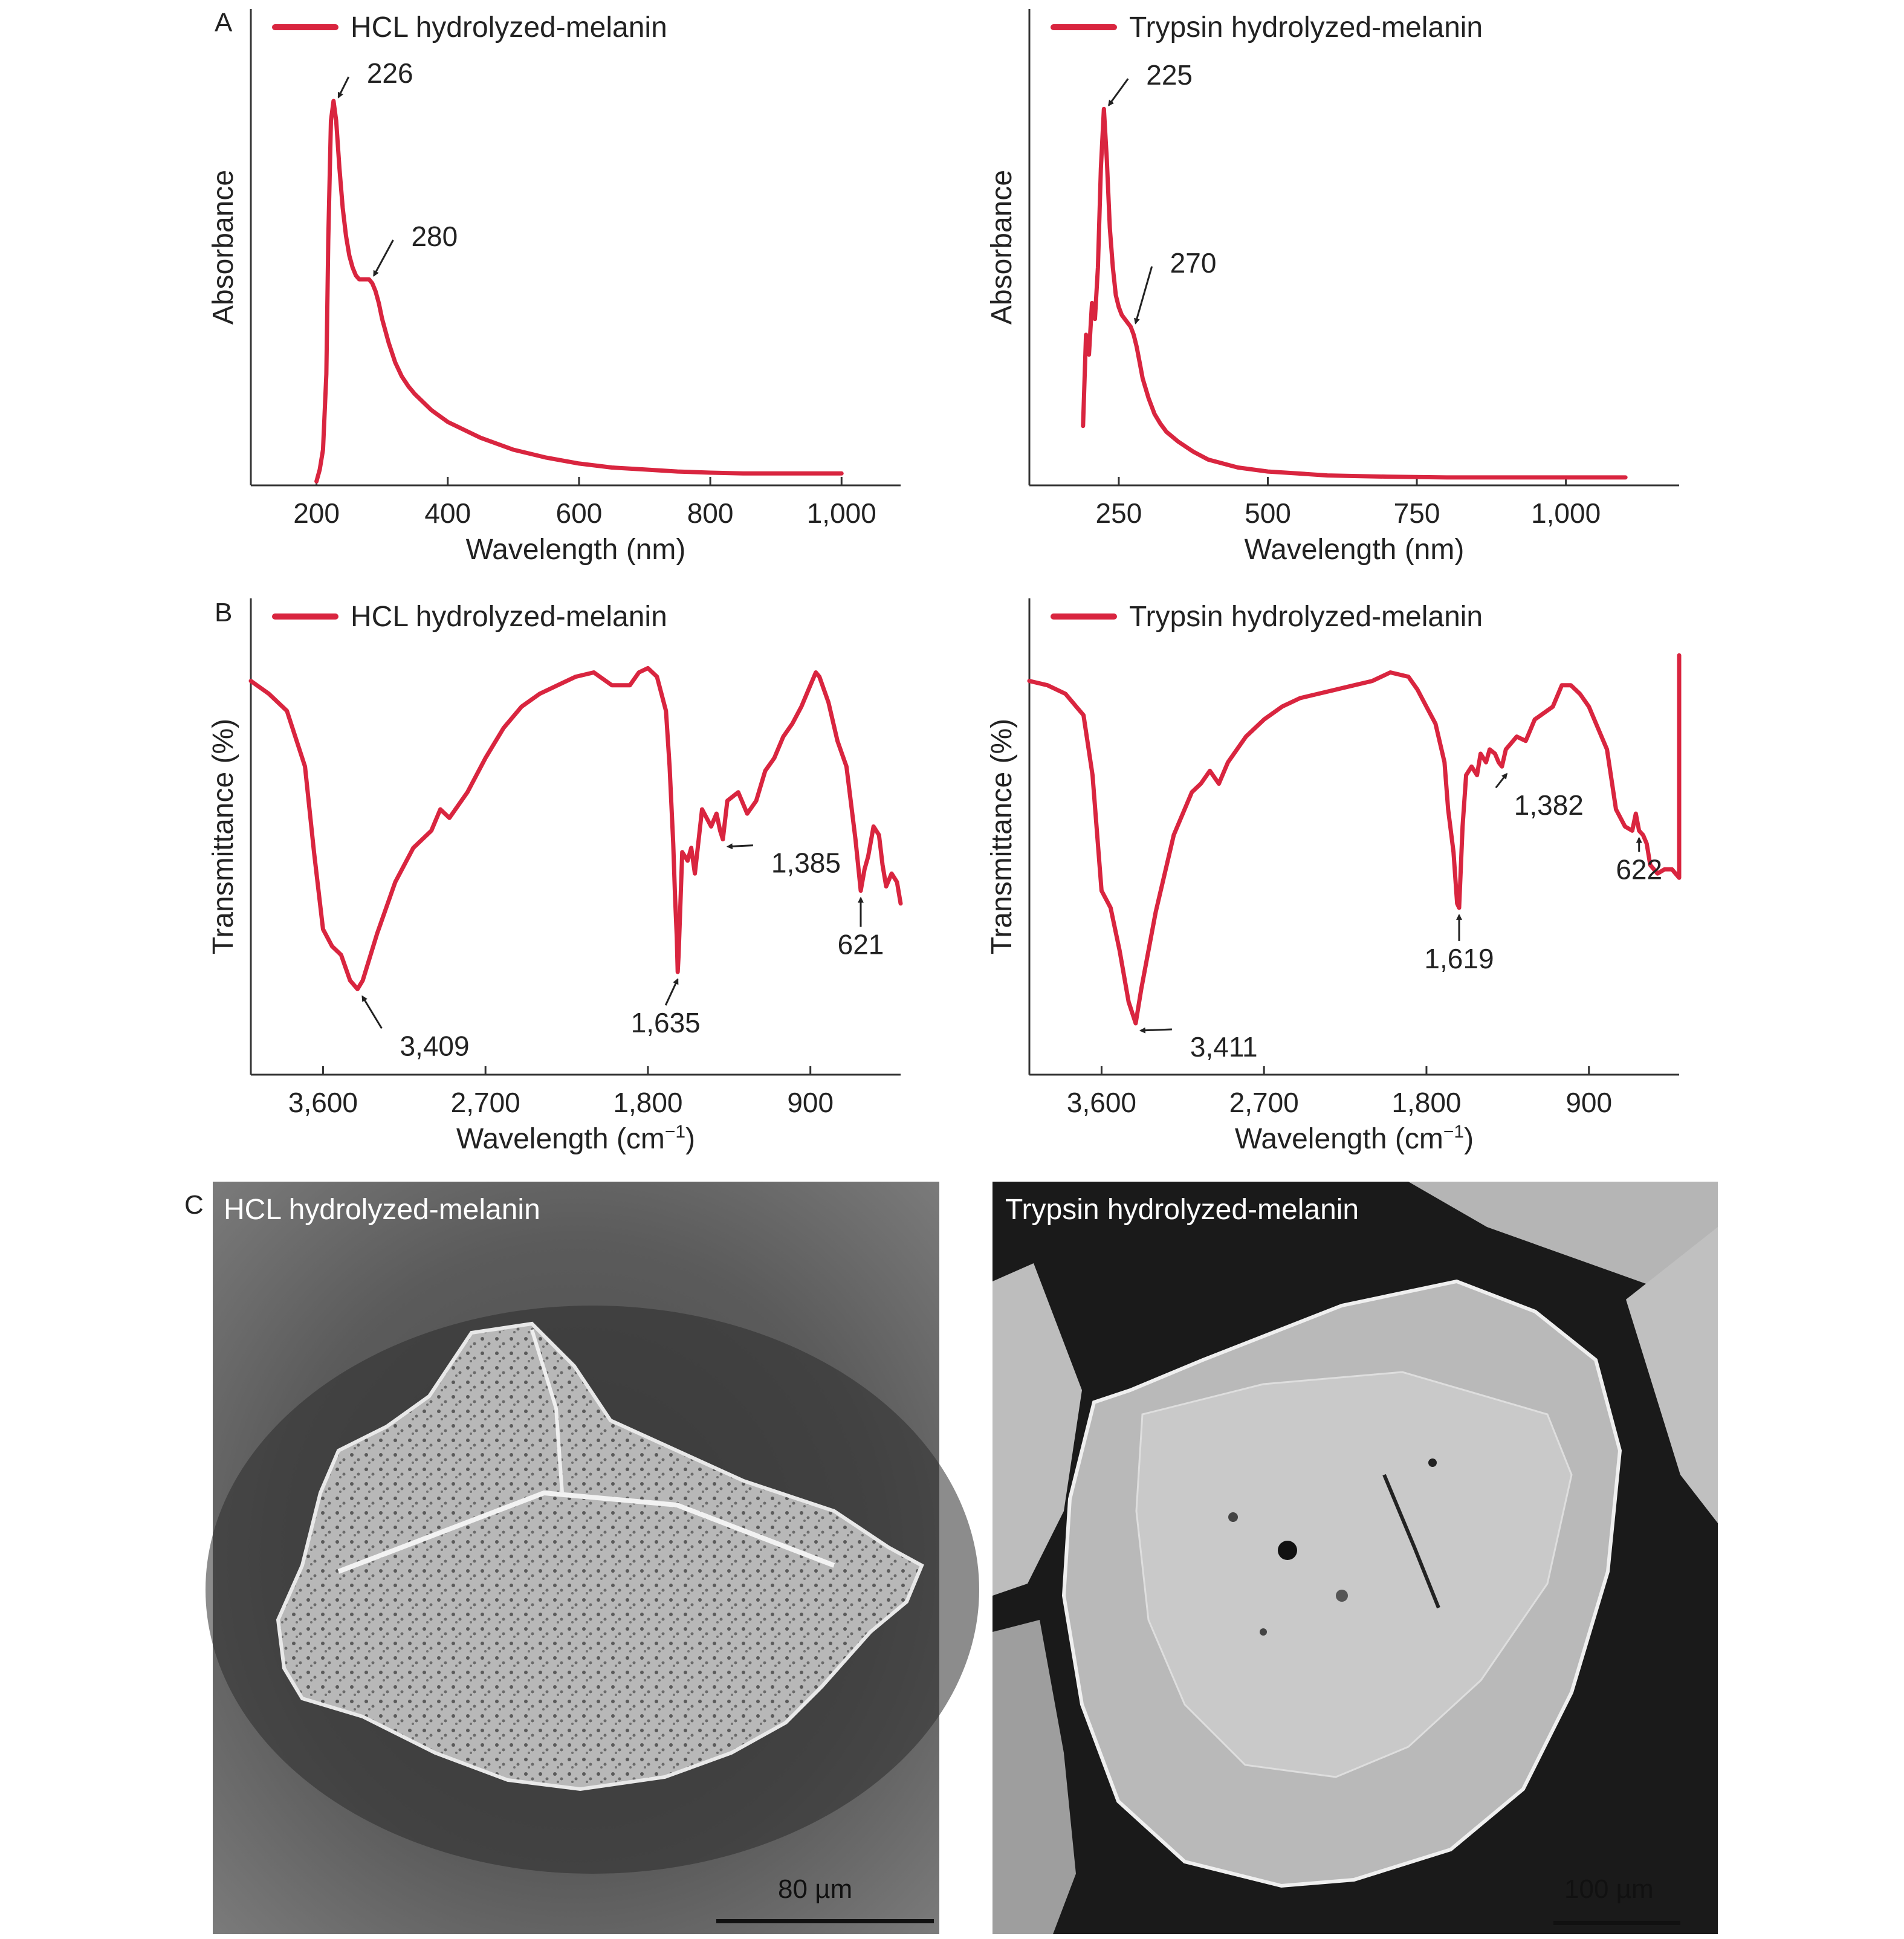 The image size is (1904, 1939). I want to click on panel-tag-a: A, so click(224, 23).